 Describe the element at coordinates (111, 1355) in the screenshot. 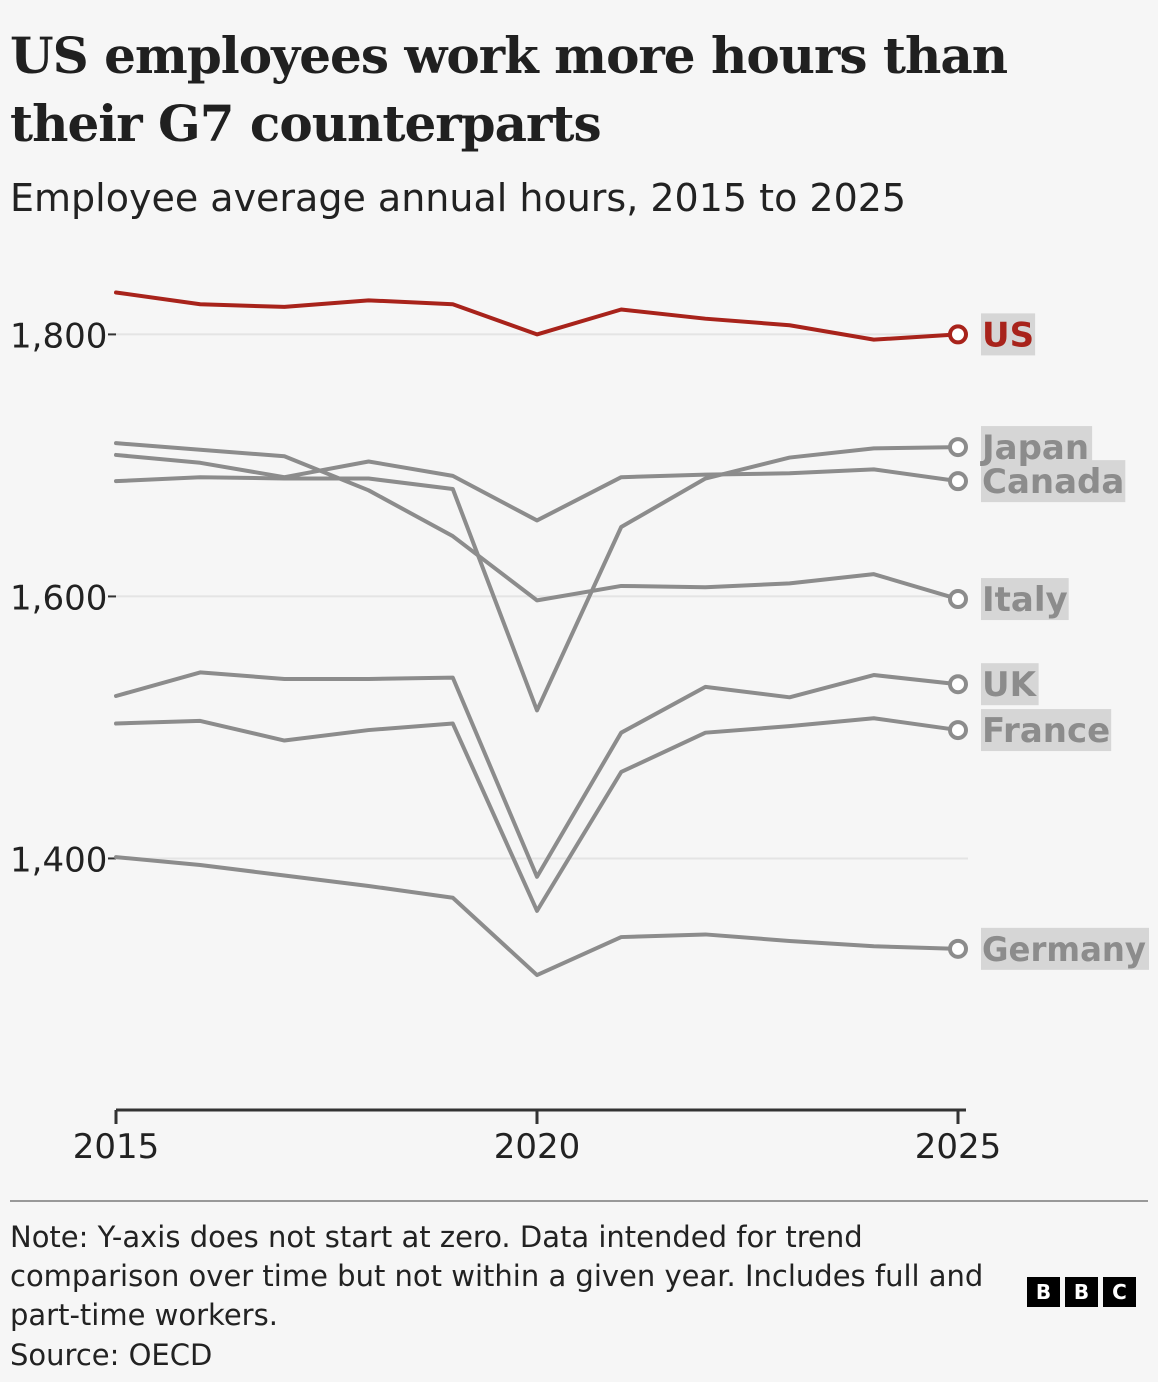

I see `chart-source: Source: OECD` at that location.